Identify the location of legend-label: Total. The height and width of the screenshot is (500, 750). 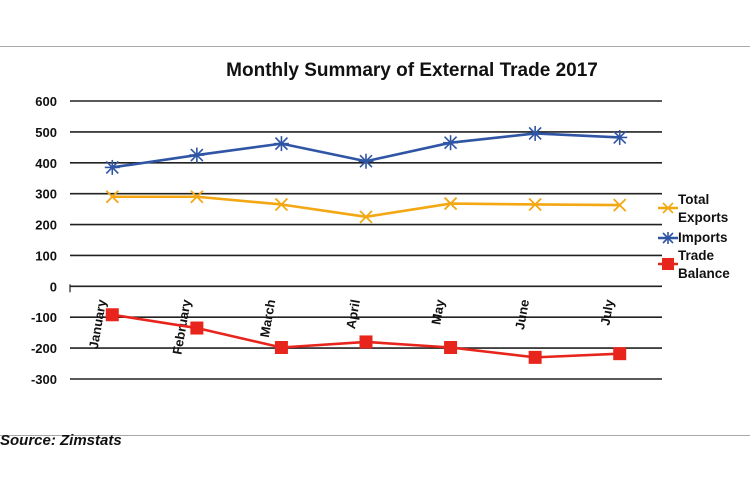
(693, 199).